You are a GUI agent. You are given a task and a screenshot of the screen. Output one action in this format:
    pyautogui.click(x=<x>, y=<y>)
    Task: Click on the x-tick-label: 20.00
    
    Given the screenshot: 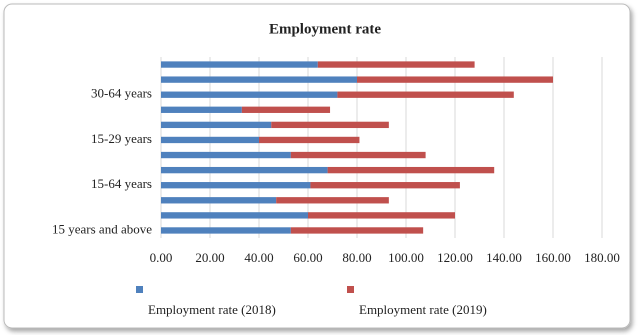 What is the action you would take?
    pyautogui.click(x=209, y=257)
    